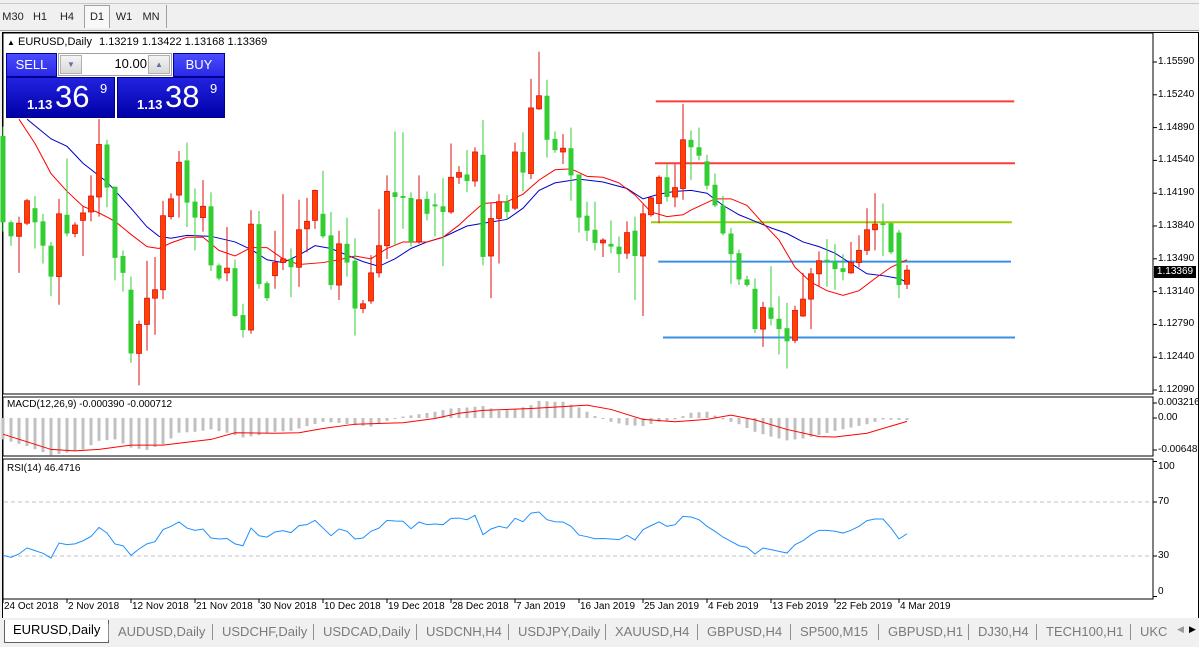 Image resolution: width=1199 pixels, height=647 pixels. I want to click on buy-button: BUY, so click(199, 65).